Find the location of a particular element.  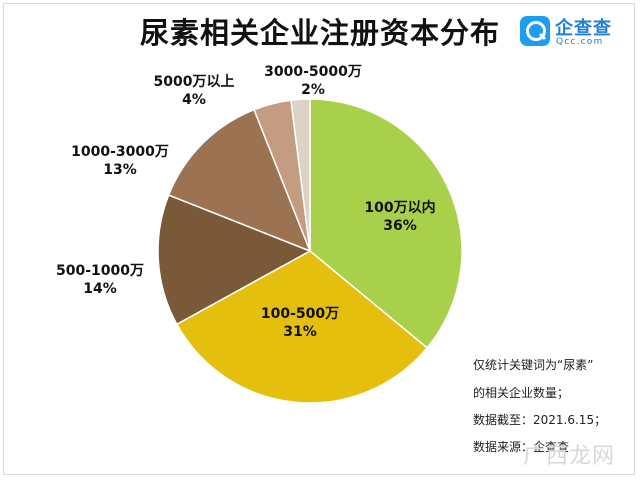

chart-title: 尿素相关企业注册资本分布 is located at coordinates (319, 33).